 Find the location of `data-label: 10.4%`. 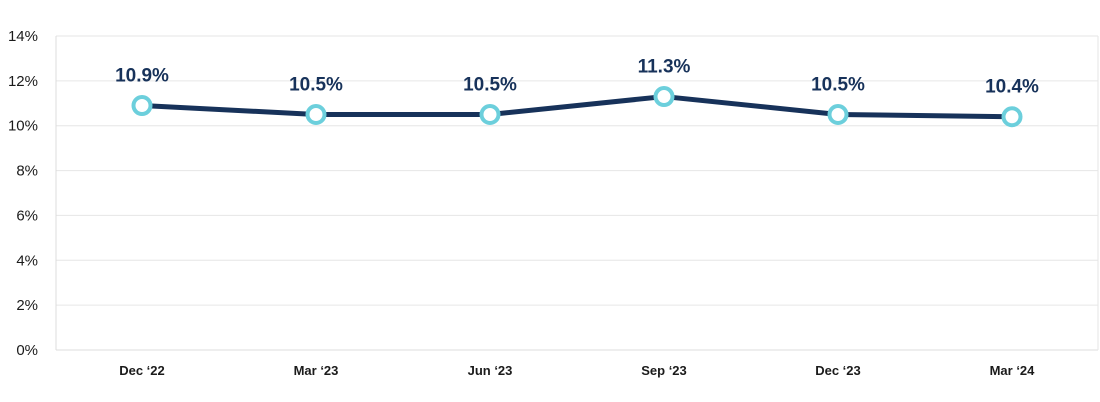

data-label: 10.4% is located at coordinates (1012, 87).